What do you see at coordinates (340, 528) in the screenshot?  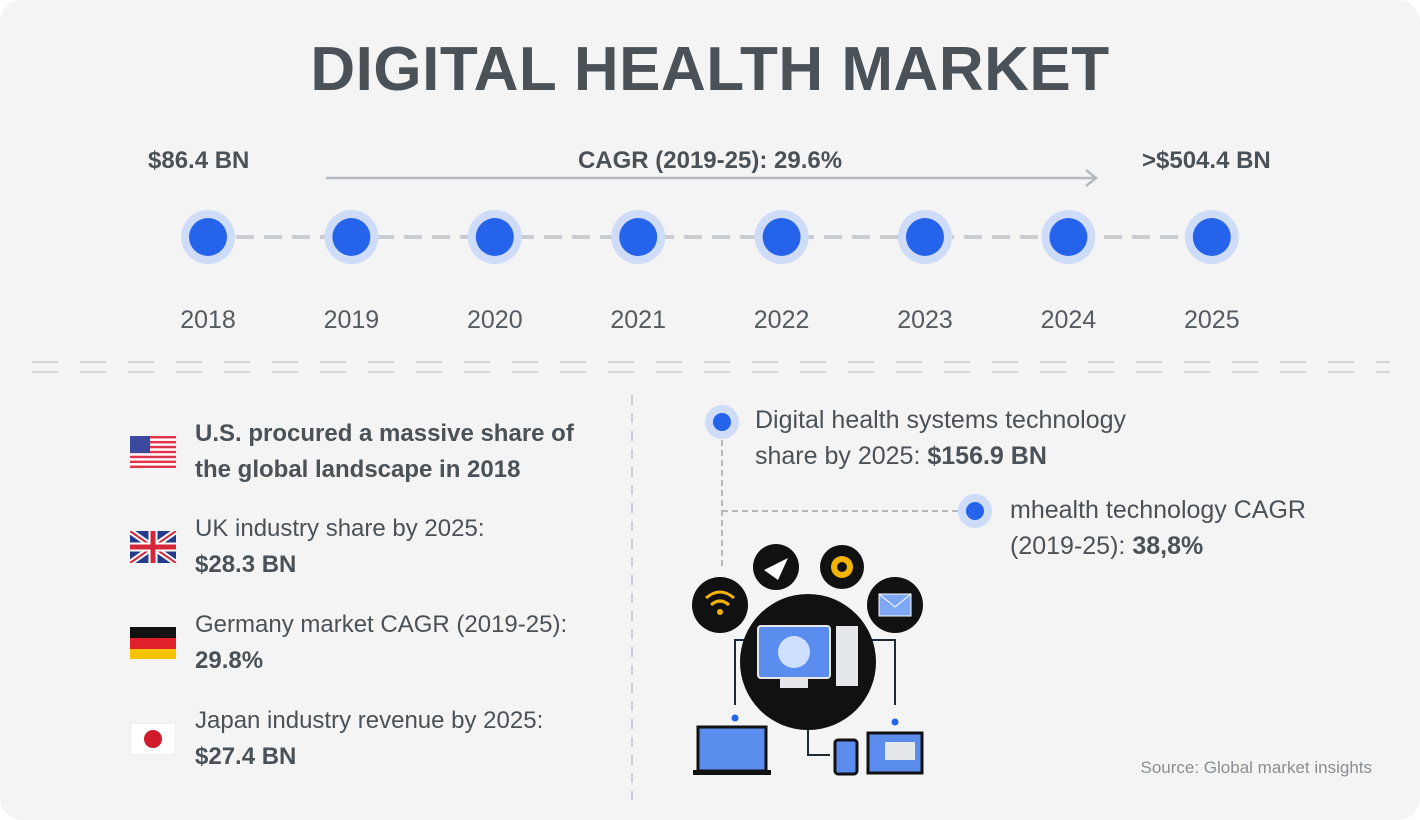 I see `fact-text: UK industry share by 2025:` at bounding box center [340, 528].